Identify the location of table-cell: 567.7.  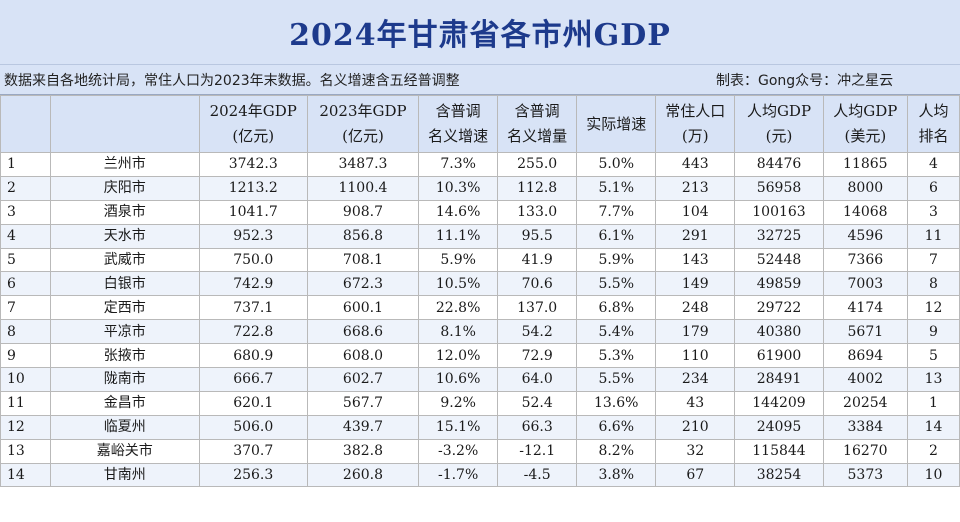
(363, 403).